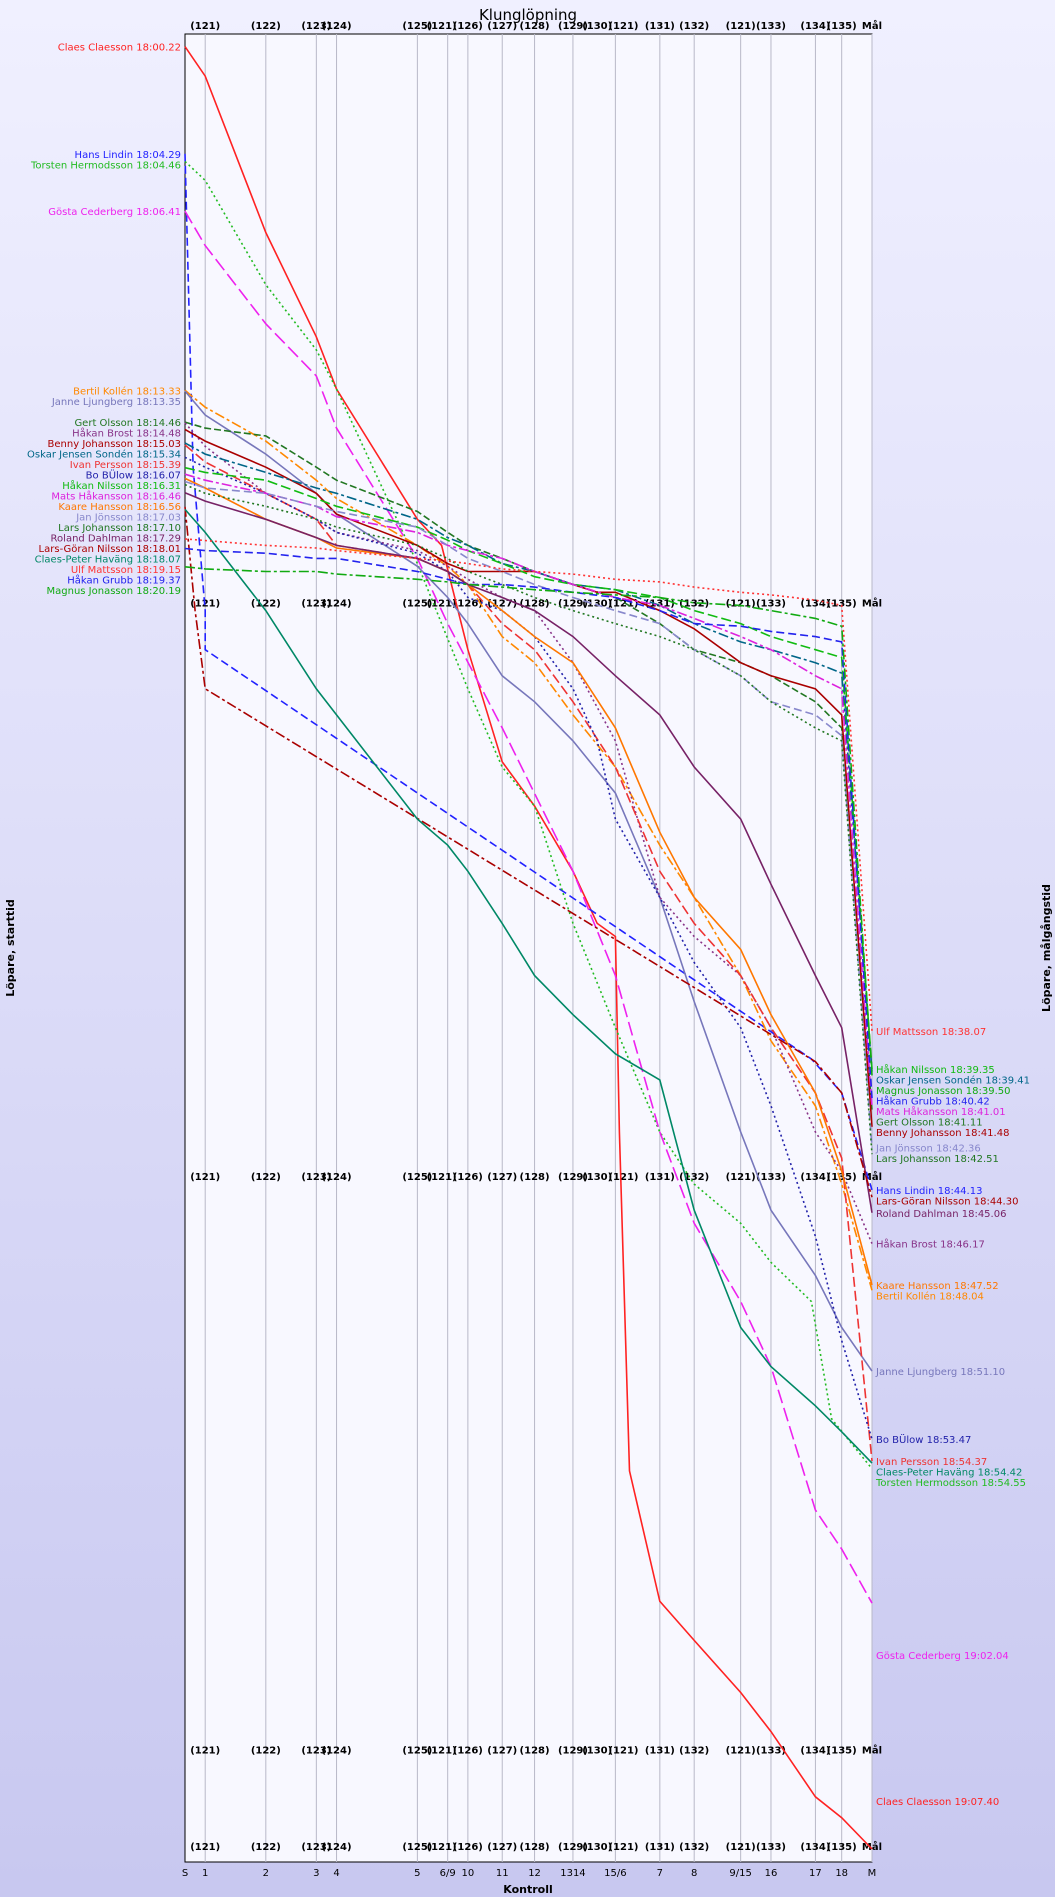 The image size is (1055, 1897). What do you see at coordinates (417, 1873) in the screenshot?
I see `x-tick-label: 5` at bounding box center [417, 1873].